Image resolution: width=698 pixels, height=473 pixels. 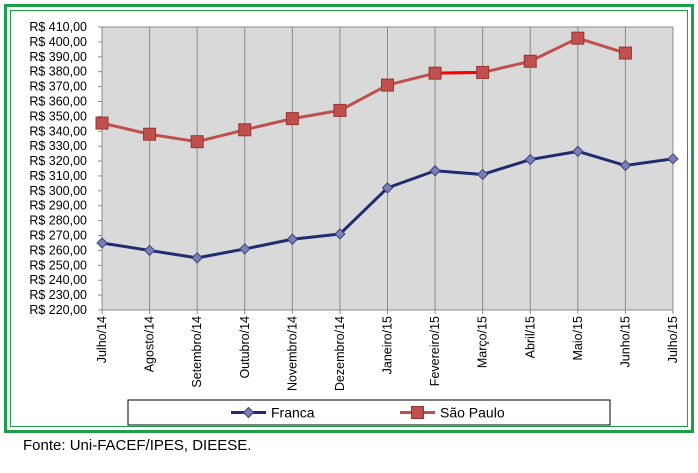 What do you see at coordinates (58, 265) in the screenshot?
I see `y-tick-label: R$ 250,00` at bounding box center [58, 265].